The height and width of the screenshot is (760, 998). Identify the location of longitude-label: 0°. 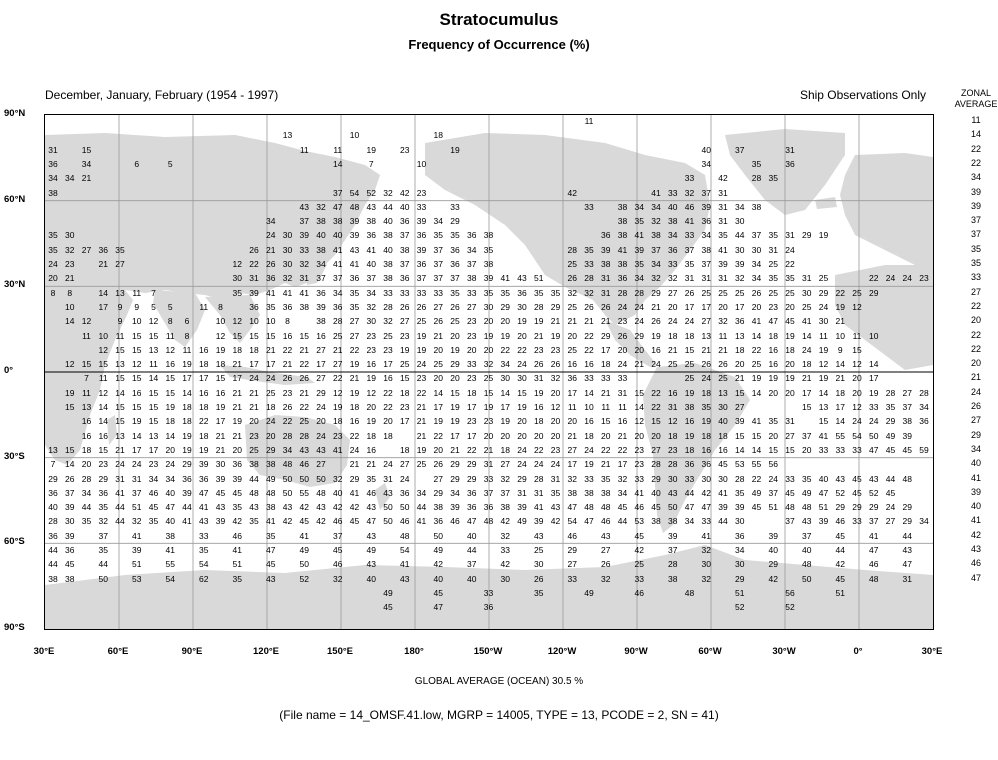
(858, 651).